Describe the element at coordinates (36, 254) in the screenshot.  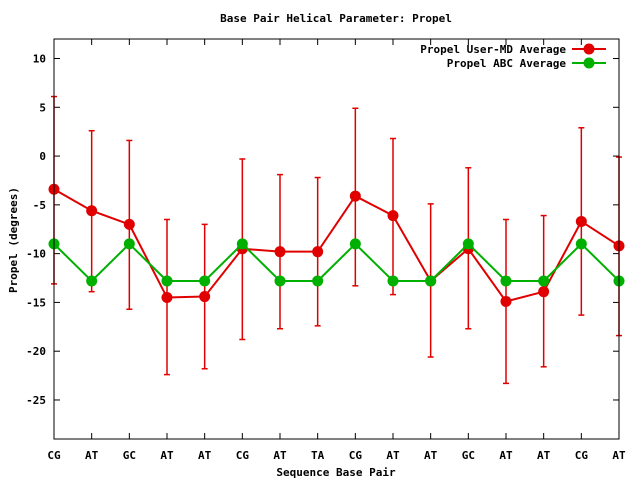
I see `y-tick-label: -10` at that location.